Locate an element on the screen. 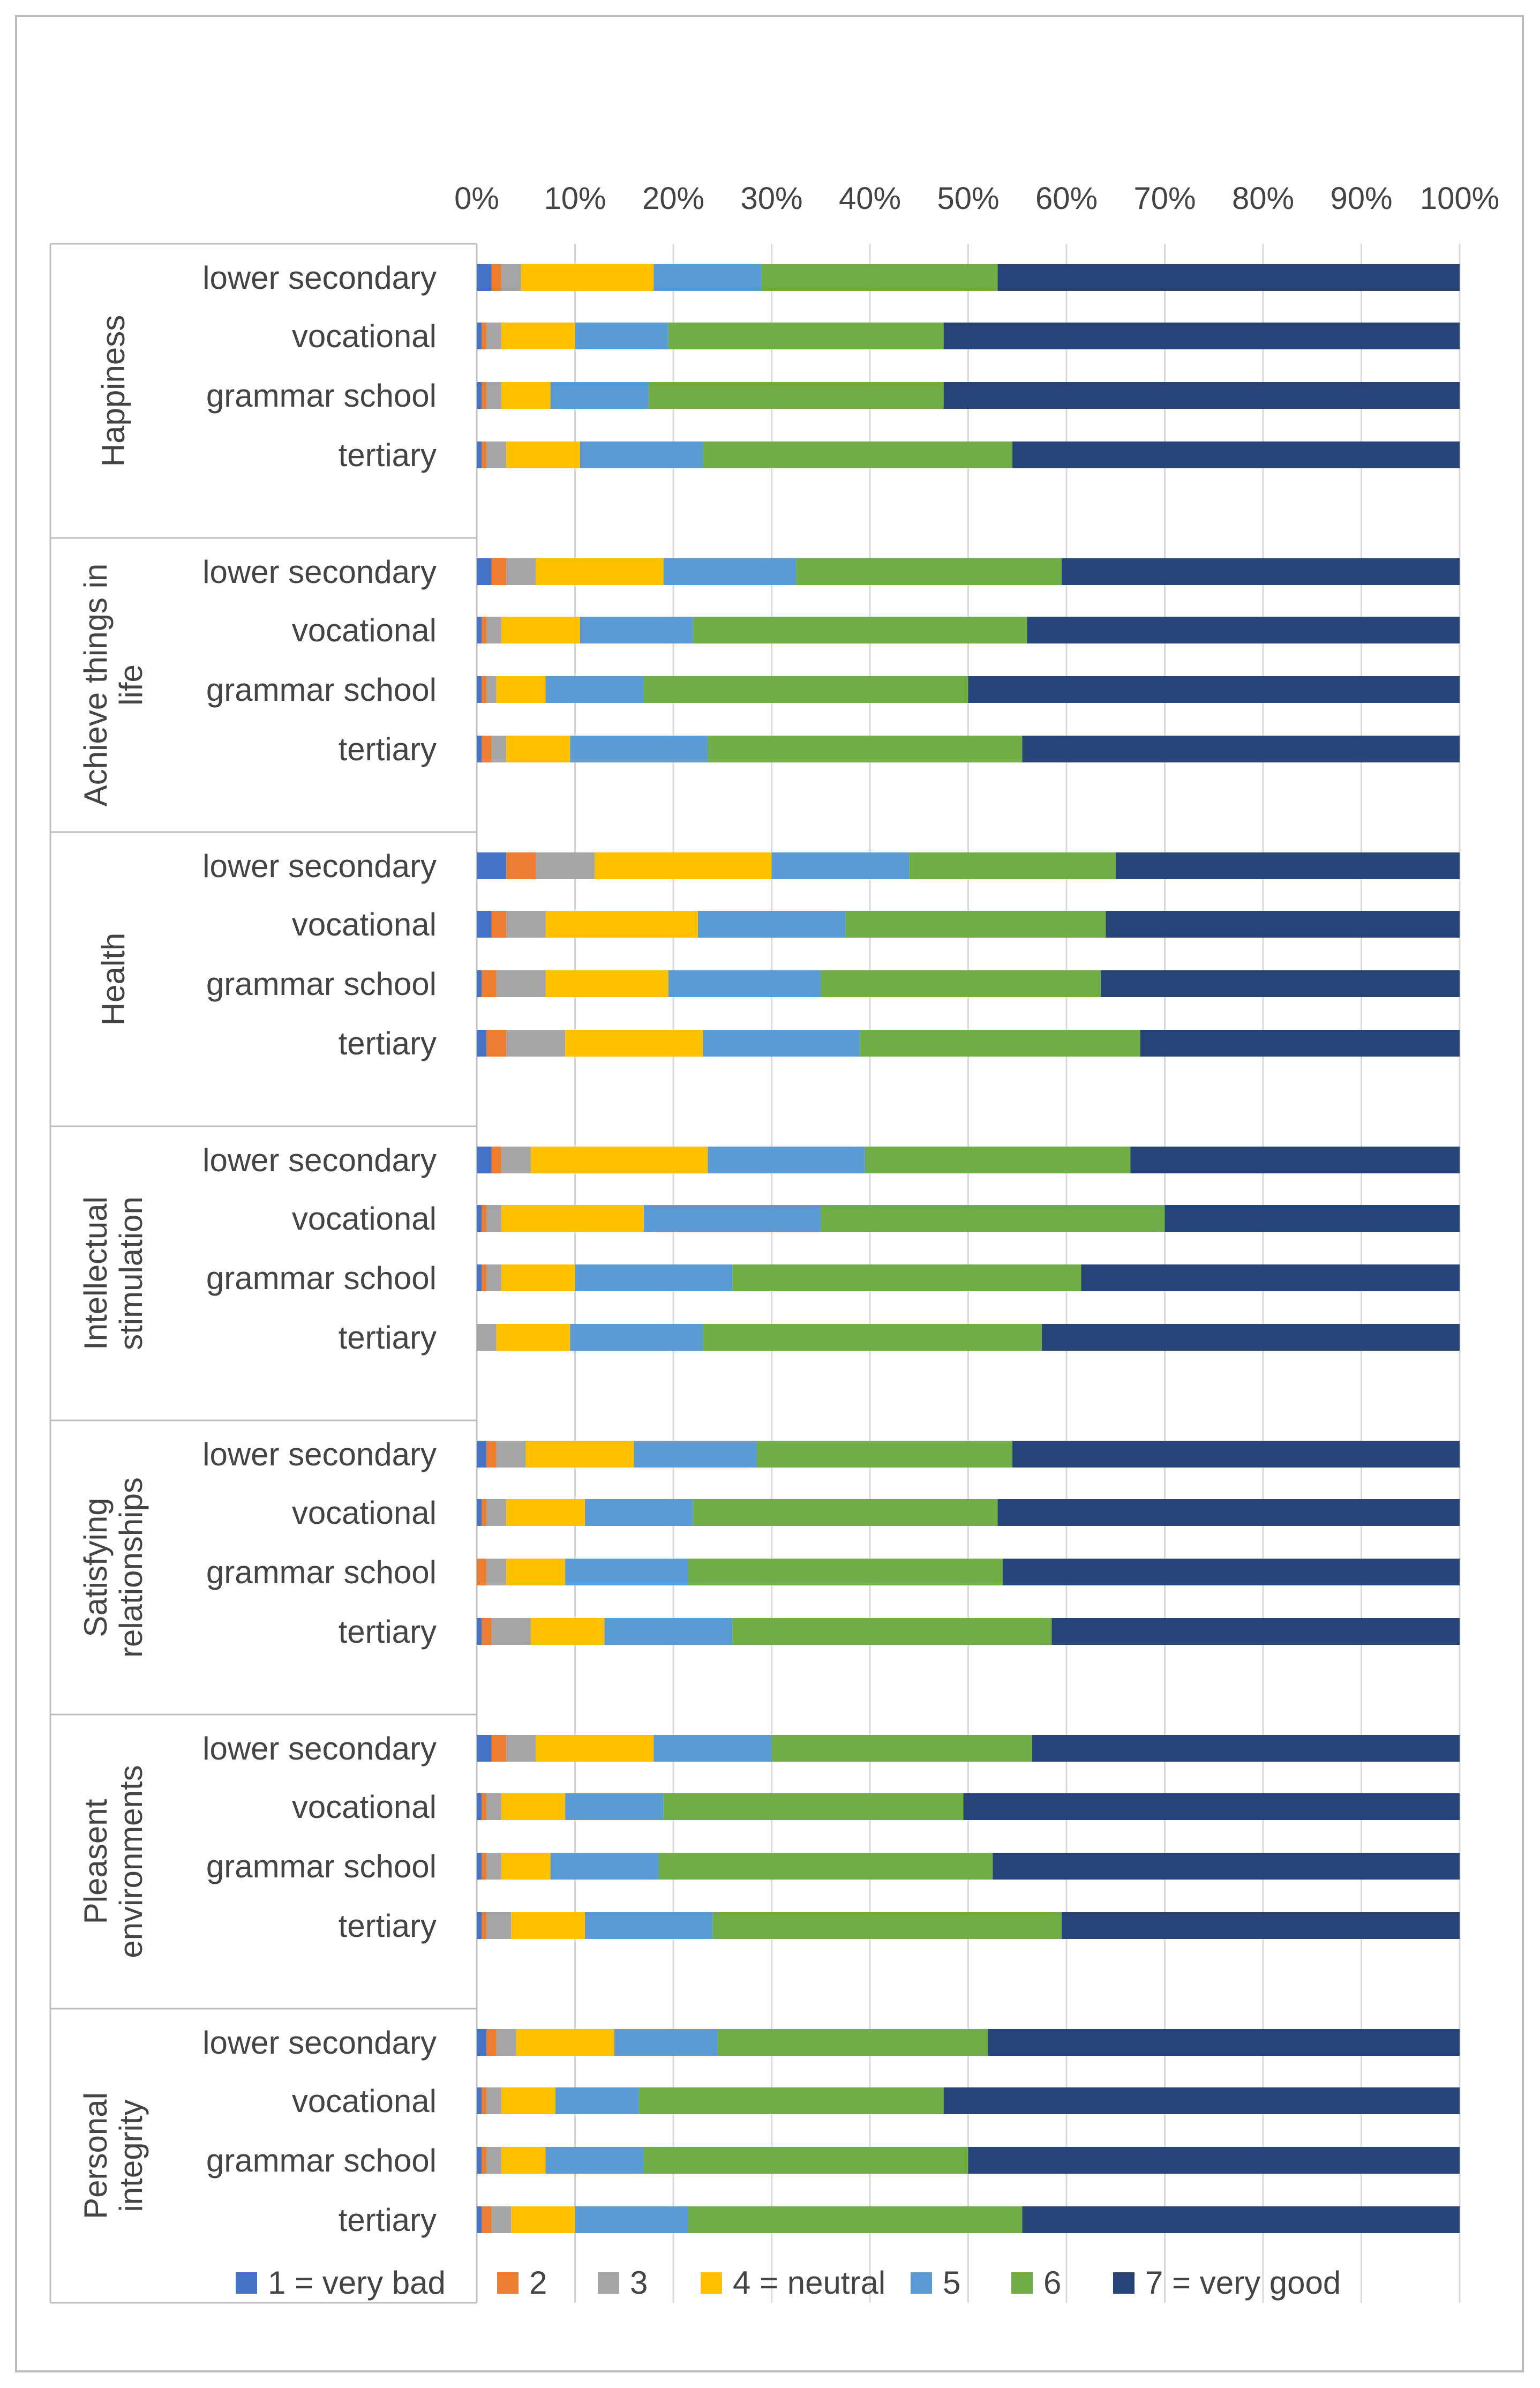 The width and height of the screenshot is (1540, 2388). x-tick-label: 50% is located at coordinates (968, 199).